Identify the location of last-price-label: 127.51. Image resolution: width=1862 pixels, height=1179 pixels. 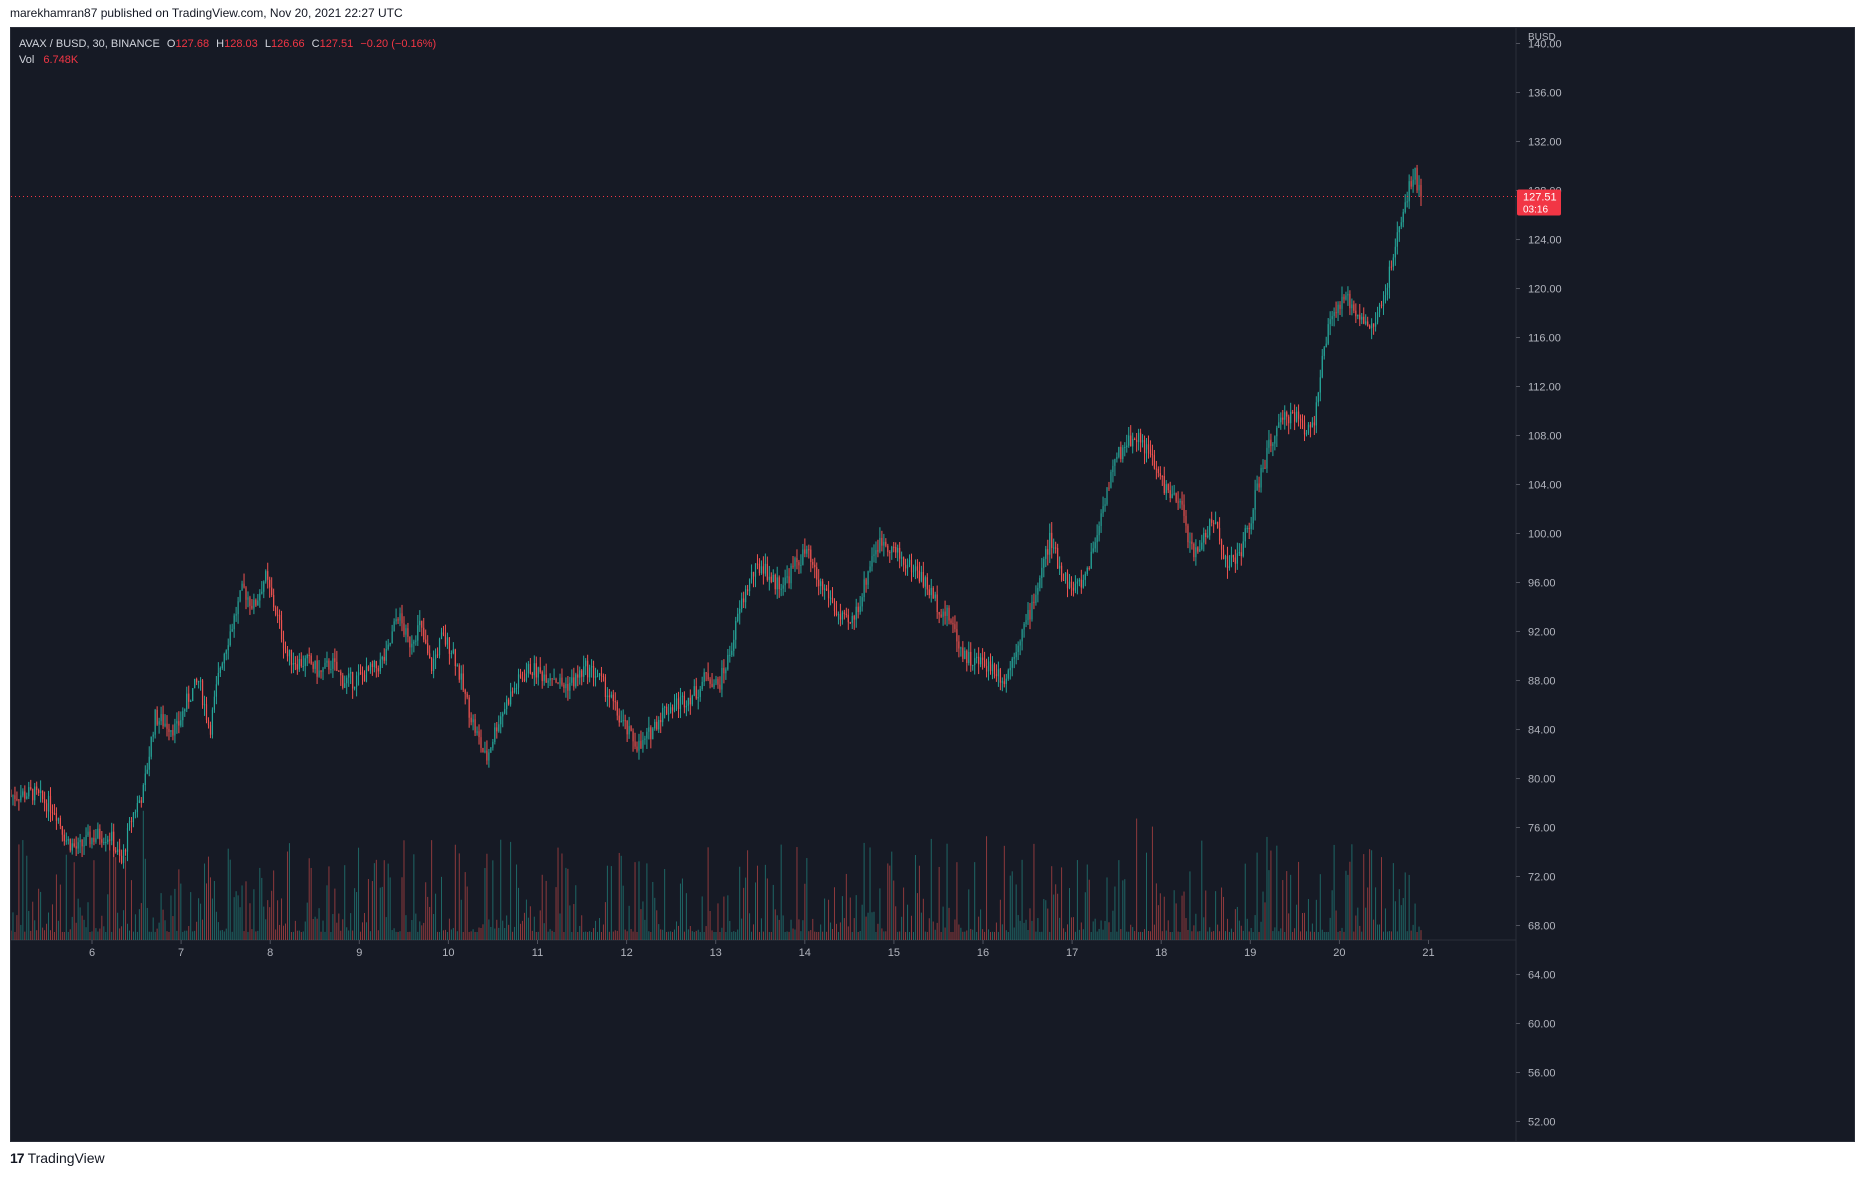
(1540, 198).